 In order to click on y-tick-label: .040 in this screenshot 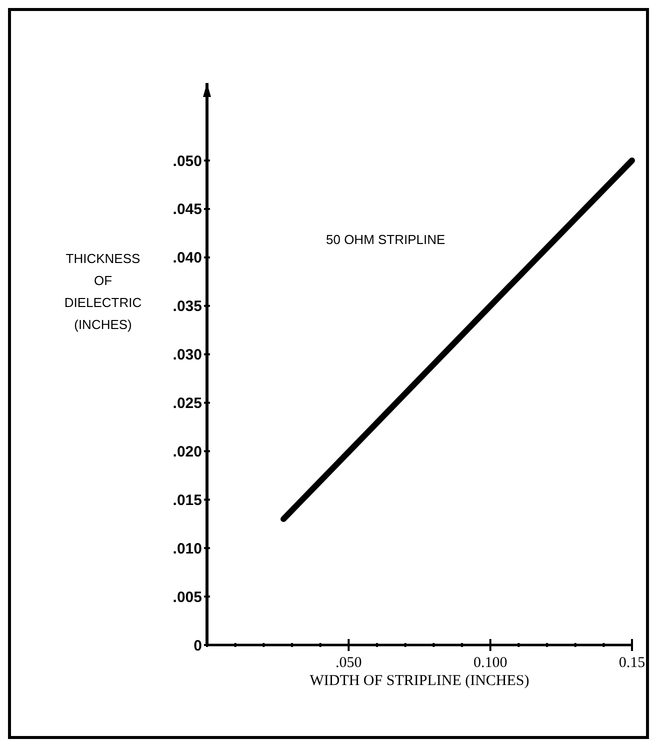, I will do `click(187, 258)`.